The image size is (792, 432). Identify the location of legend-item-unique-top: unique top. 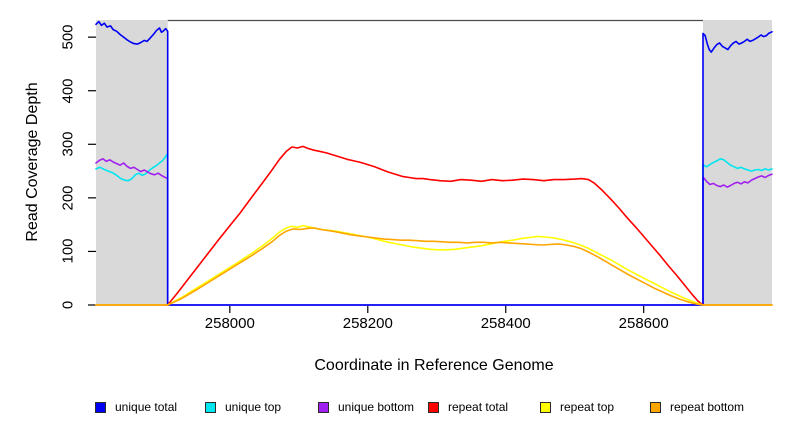
(243, 407).